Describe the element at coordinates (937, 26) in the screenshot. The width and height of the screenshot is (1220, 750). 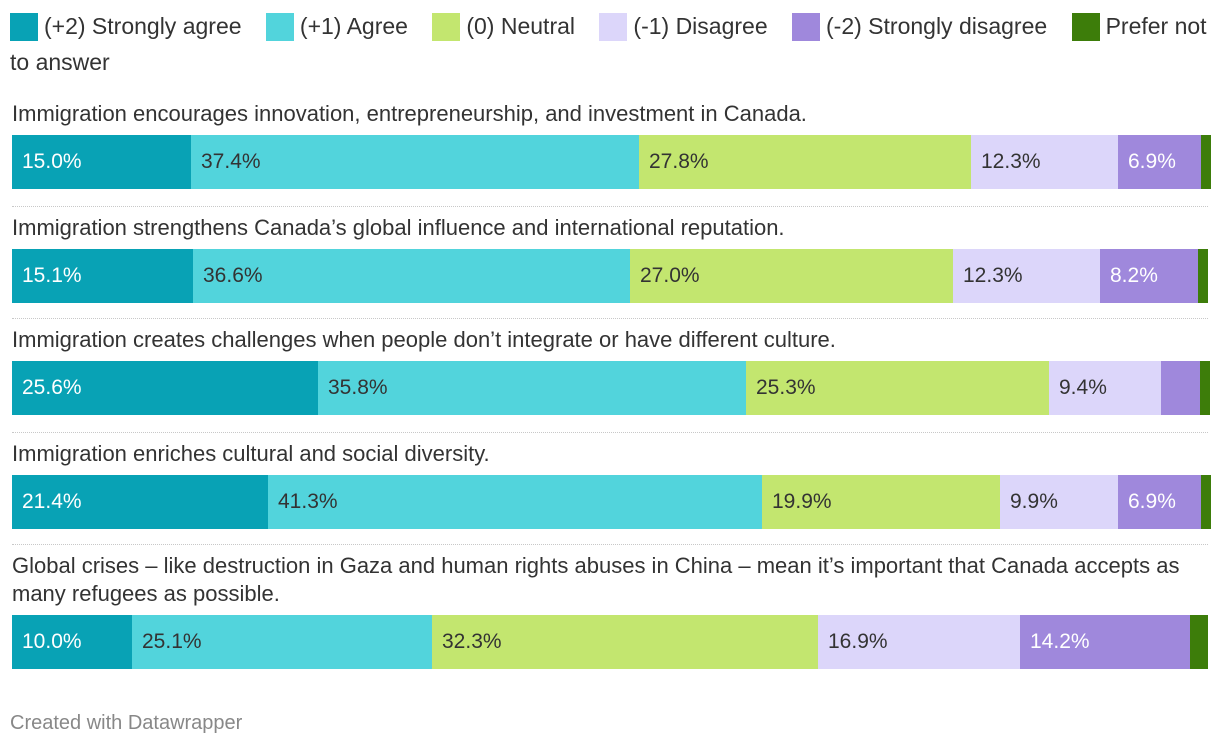
I see `legend-label: (-2) Strongly disagree` at that location.